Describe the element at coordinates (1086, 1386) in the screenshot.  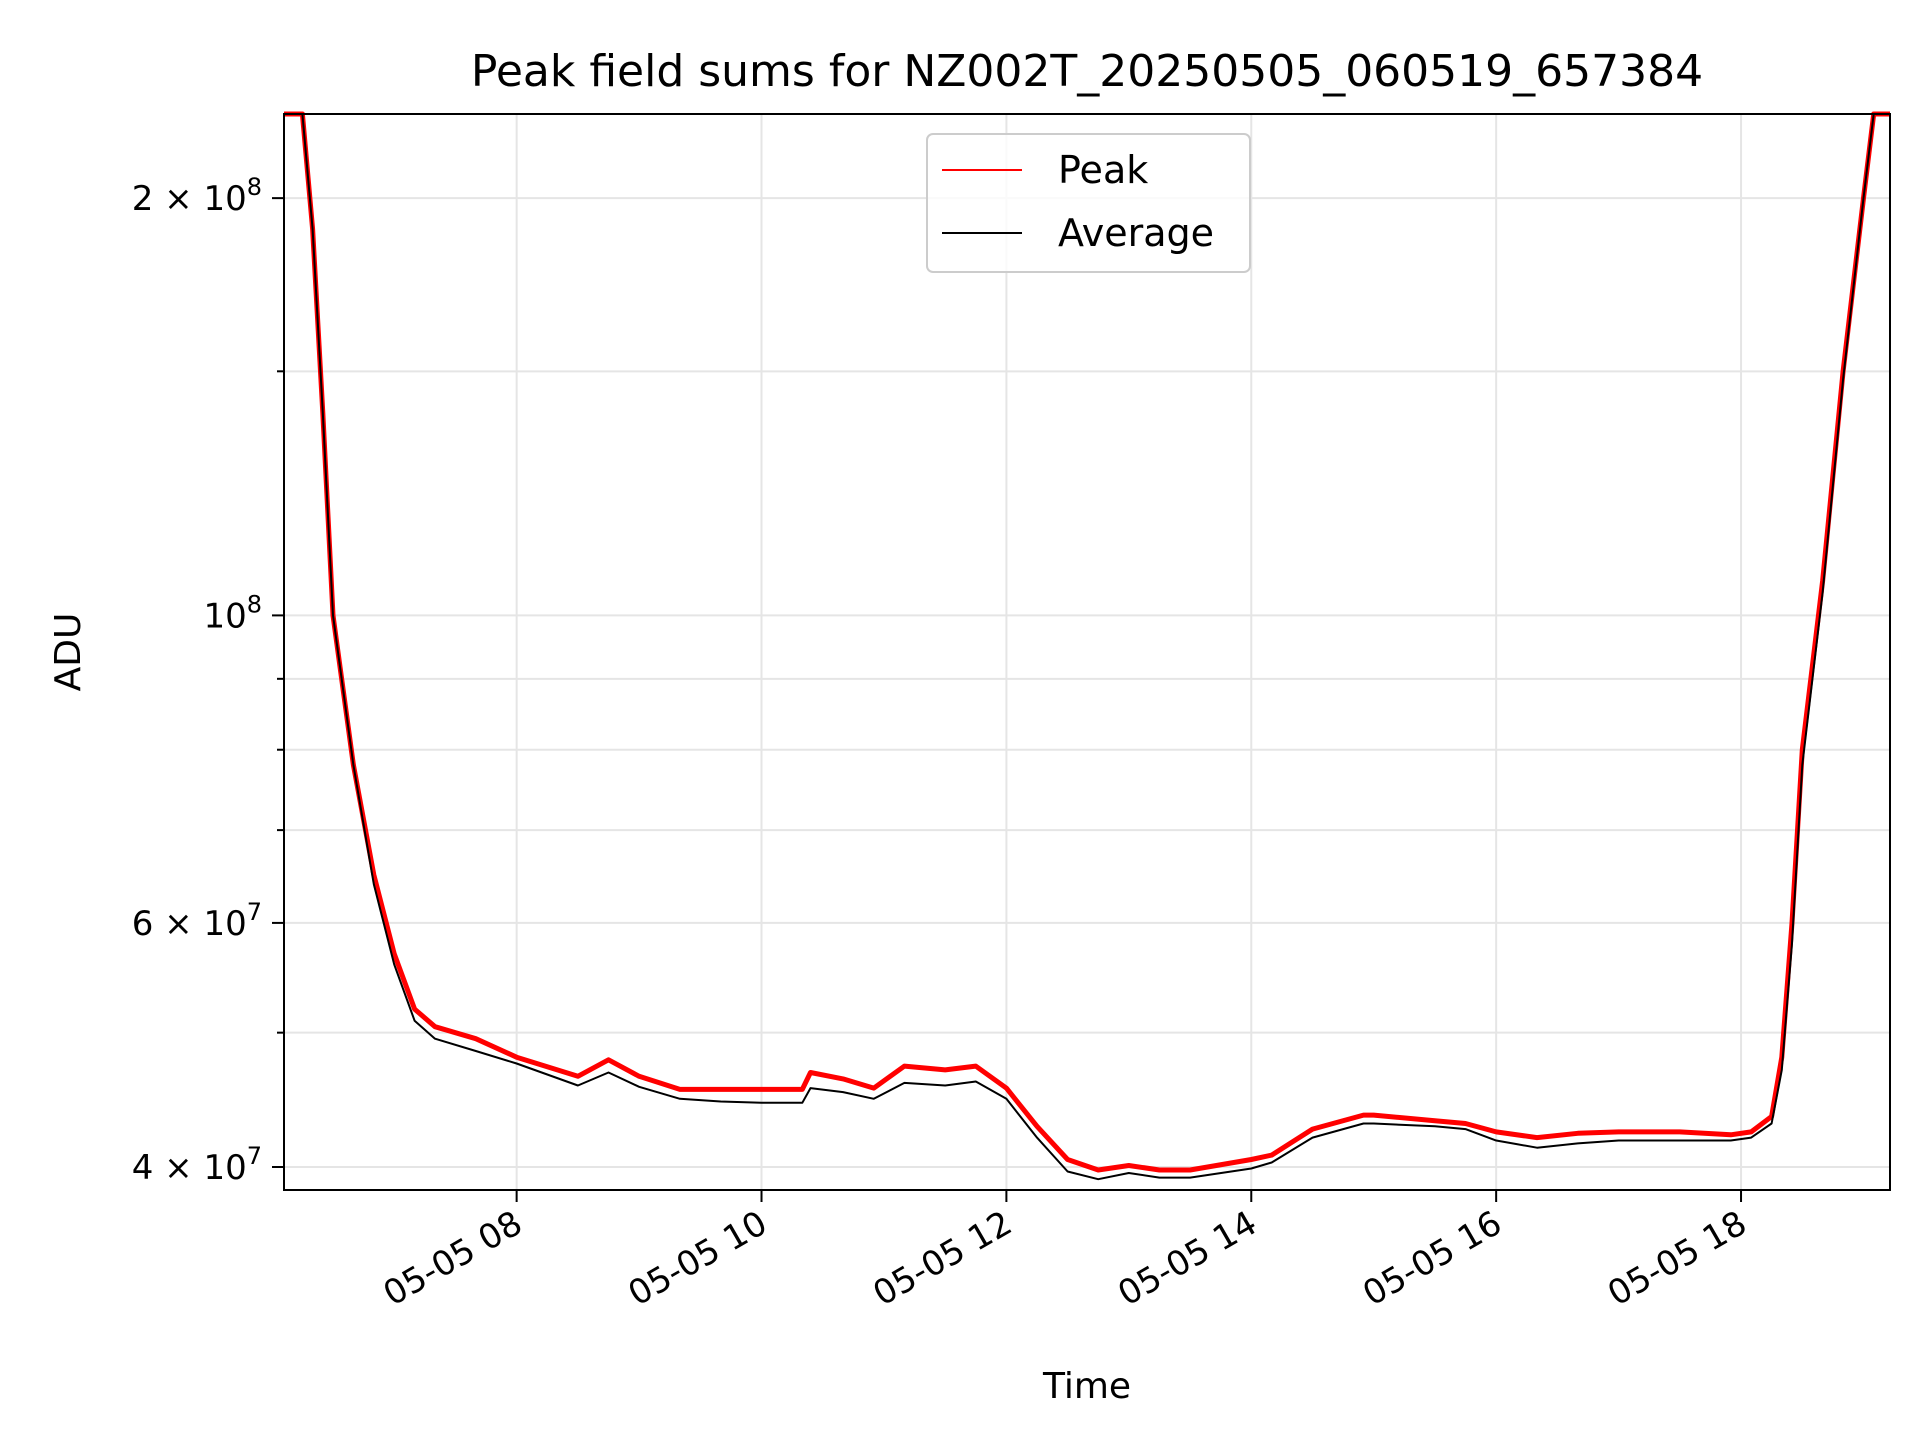
I see `x-axis-title: Time` at that location.